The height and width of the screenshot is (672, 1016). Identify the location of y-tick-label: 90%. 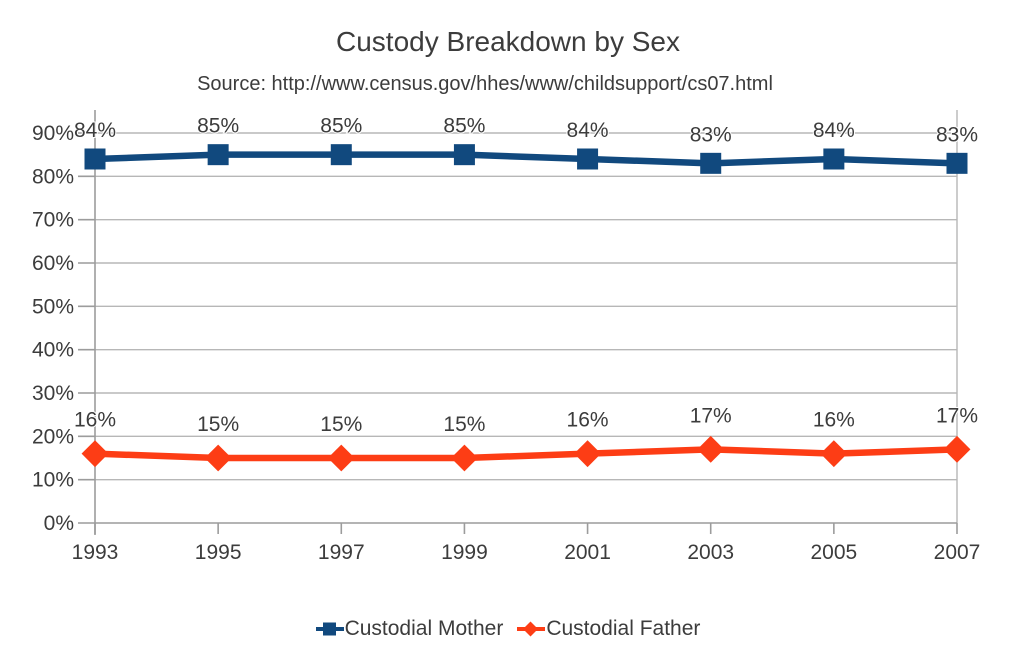
(53, 133).